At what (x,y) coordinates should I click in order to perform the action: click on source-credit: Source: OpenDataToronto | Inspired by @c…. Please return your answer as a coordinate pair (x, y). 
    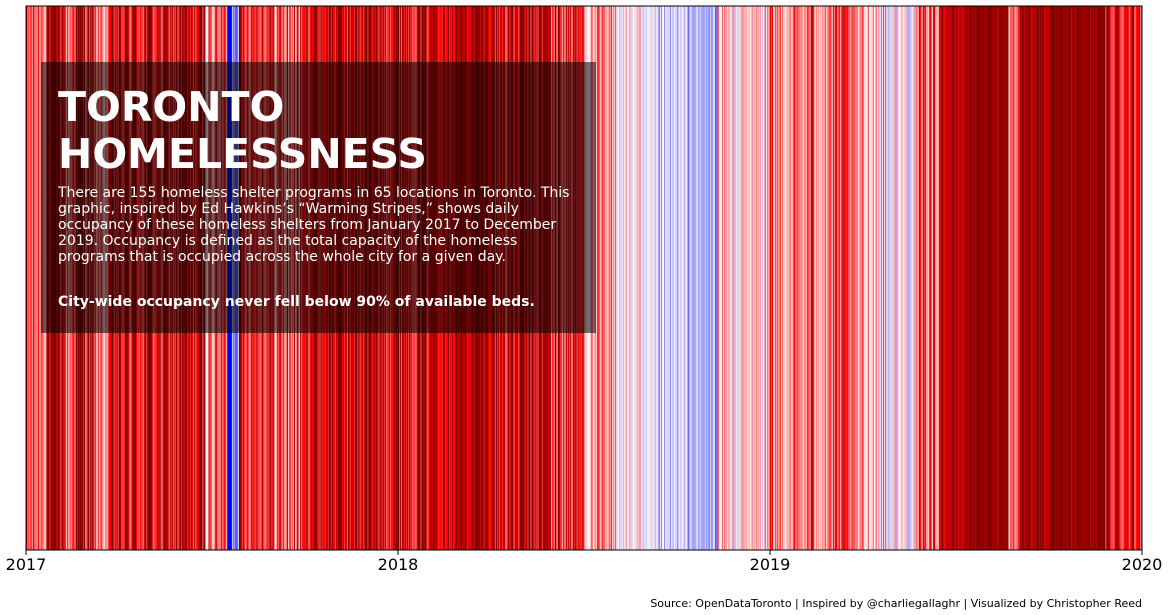
    Looking at the image, I should click on (896, 603).